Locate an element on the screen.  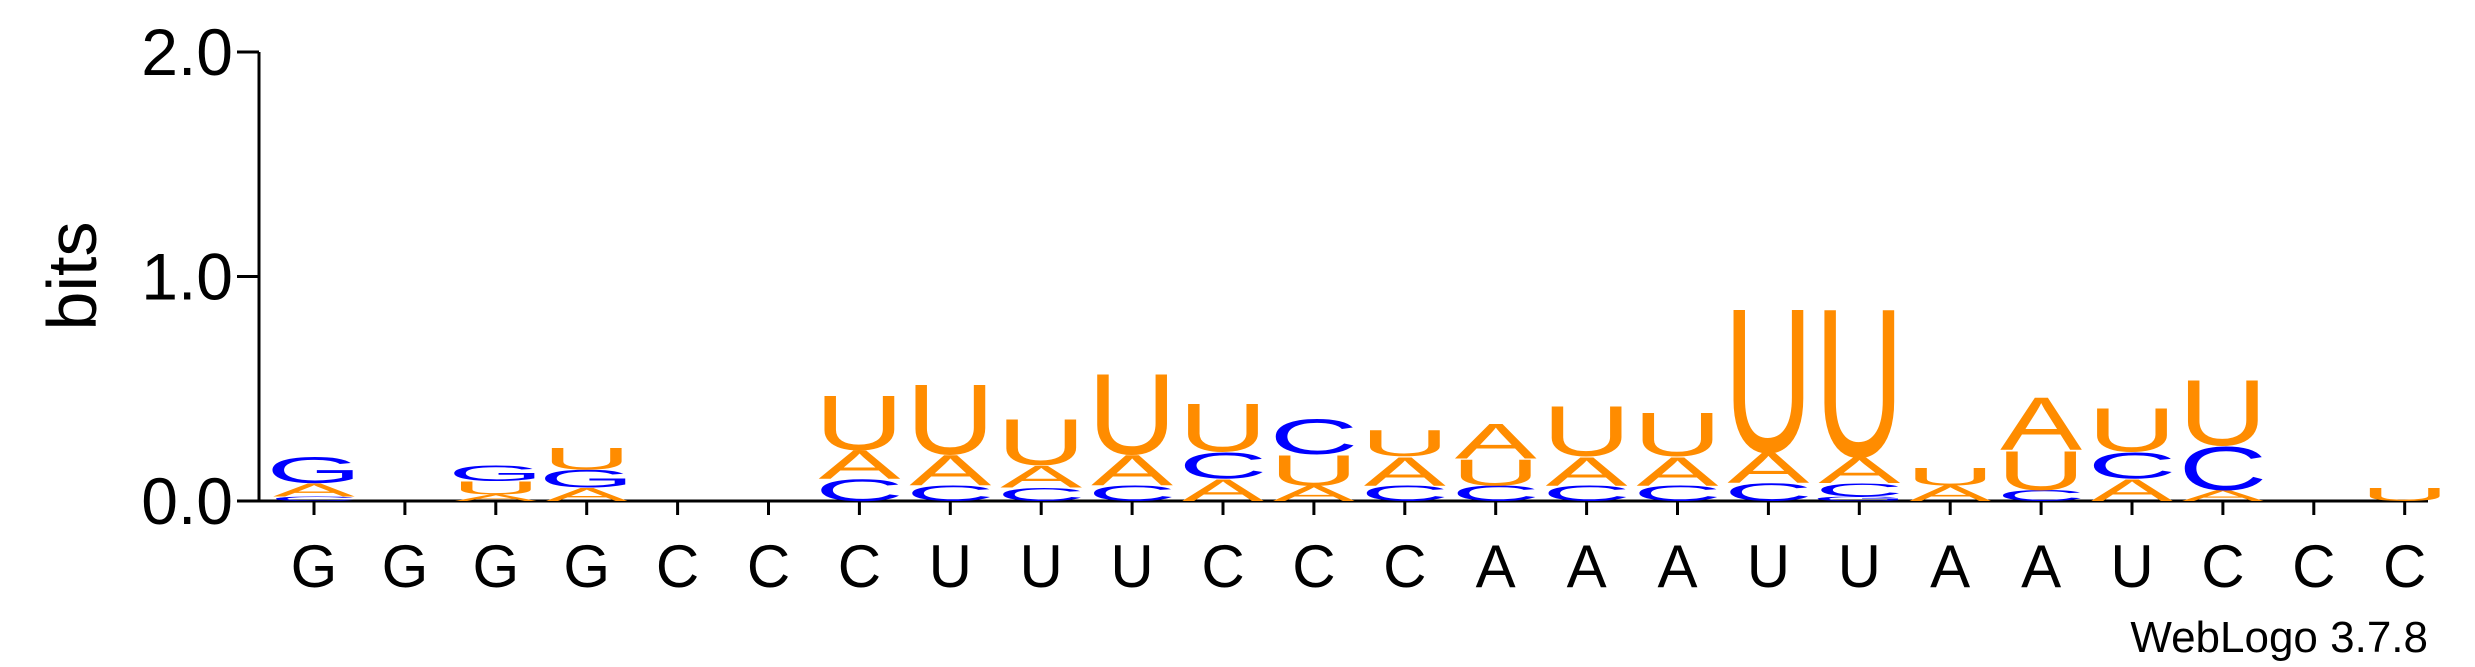
y-axis-label: bits is located at coordinates (72, 276).